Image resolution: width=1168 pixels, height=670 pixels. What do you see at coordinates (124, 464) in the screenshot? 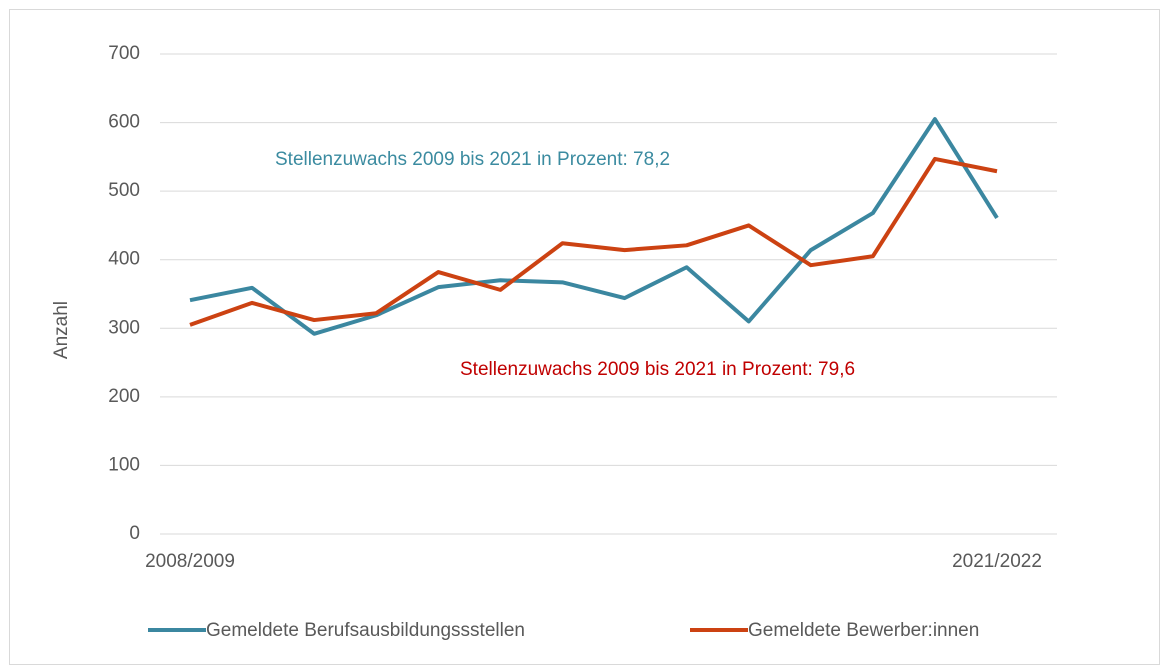
I see `y-tick-label: 100` at bounding box center [124, 464].